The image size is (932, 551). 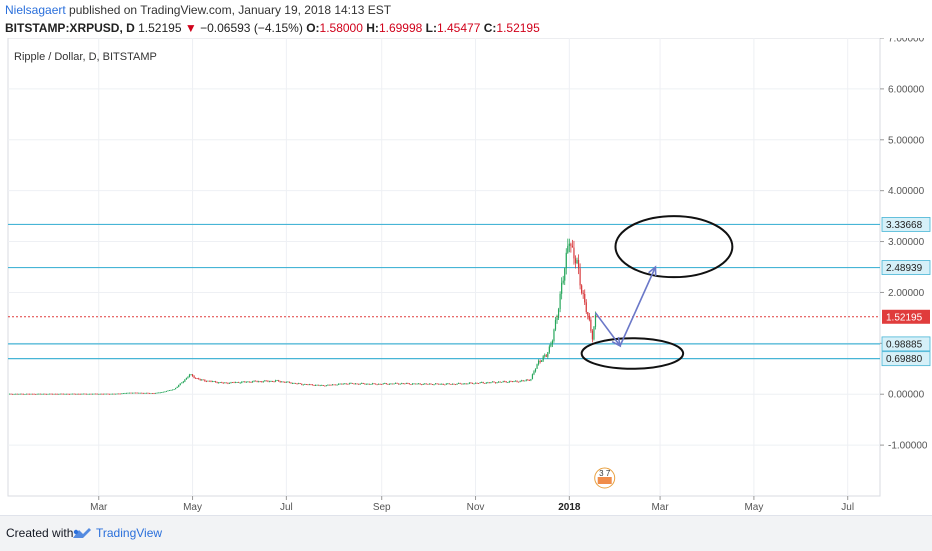 What do you see at coordinates (129, 533) in the screenshot?
I see `tradingview-brand-link: TradingView` at bounding box center [129, 533].